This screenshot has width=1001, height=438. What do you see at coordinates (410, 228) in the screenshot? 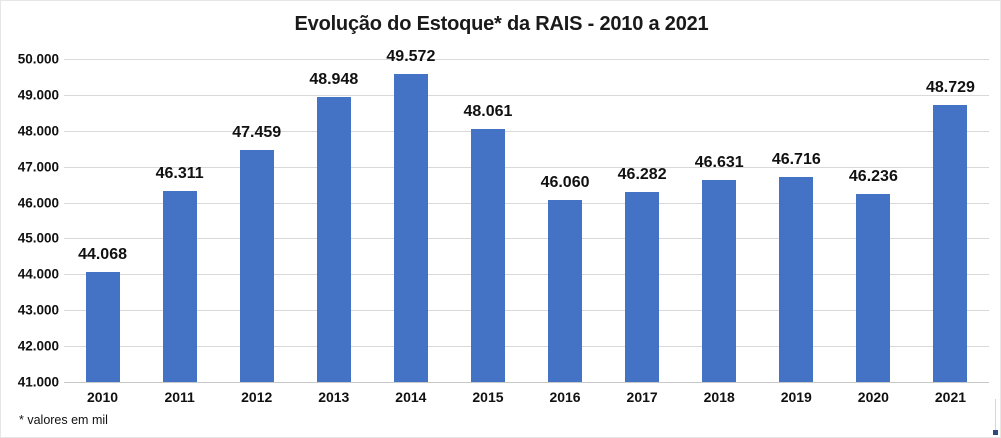
I see `bar-2014` at bounding box center [410, 228].